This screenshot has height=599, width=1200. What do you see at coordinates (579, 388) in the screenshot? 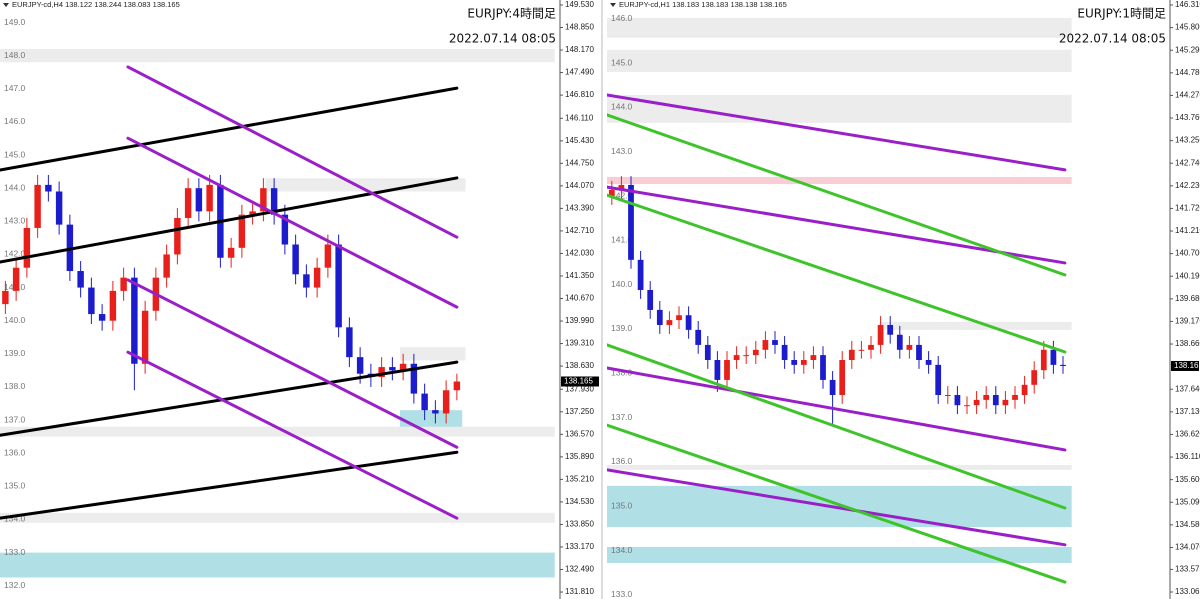
I see `y-tick-label: 137.930` at bounding box center [579, 388].